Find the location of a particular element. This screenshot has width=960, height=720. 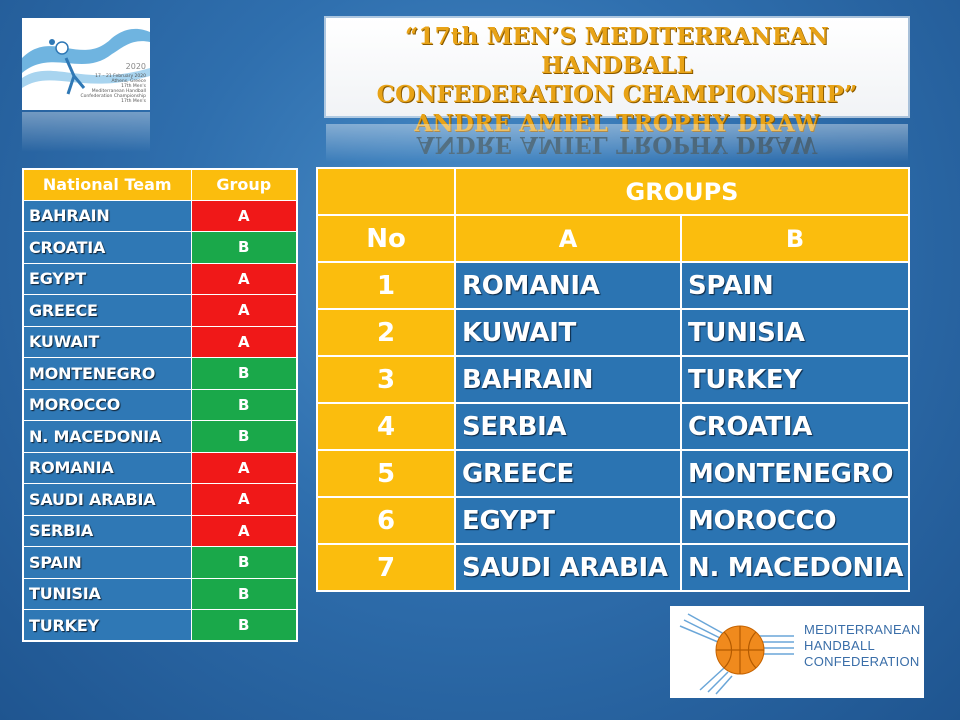

group-a-team: ROMANIA is located at coordinates (568, 285).